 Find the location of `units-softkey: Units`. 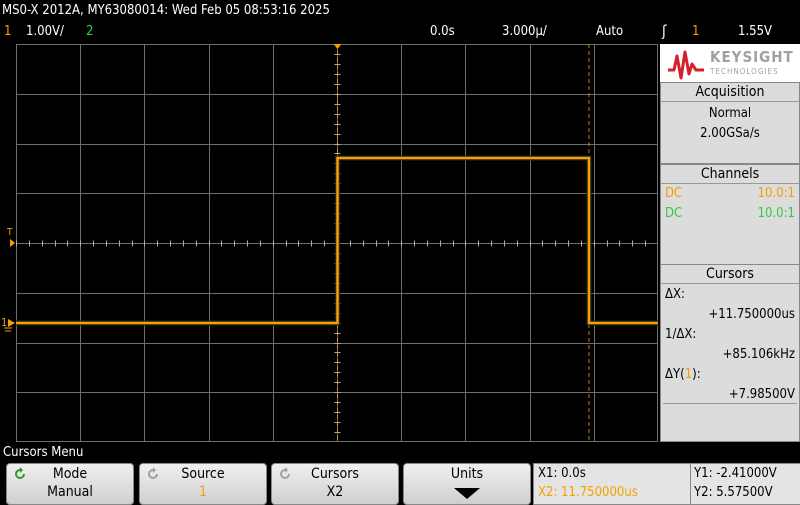

units-softkey: Units is located at coordinates (467, 484).